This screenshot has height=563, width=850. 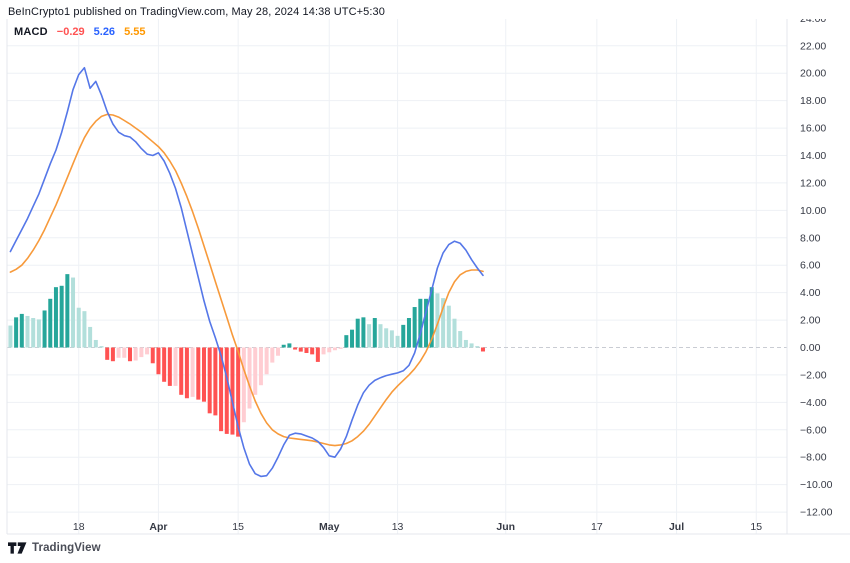 What do you see at coordinates (810, 266) in the screenshot?
I see `y-axis-tick-label: 6.00` at bounding box center [810, 266].